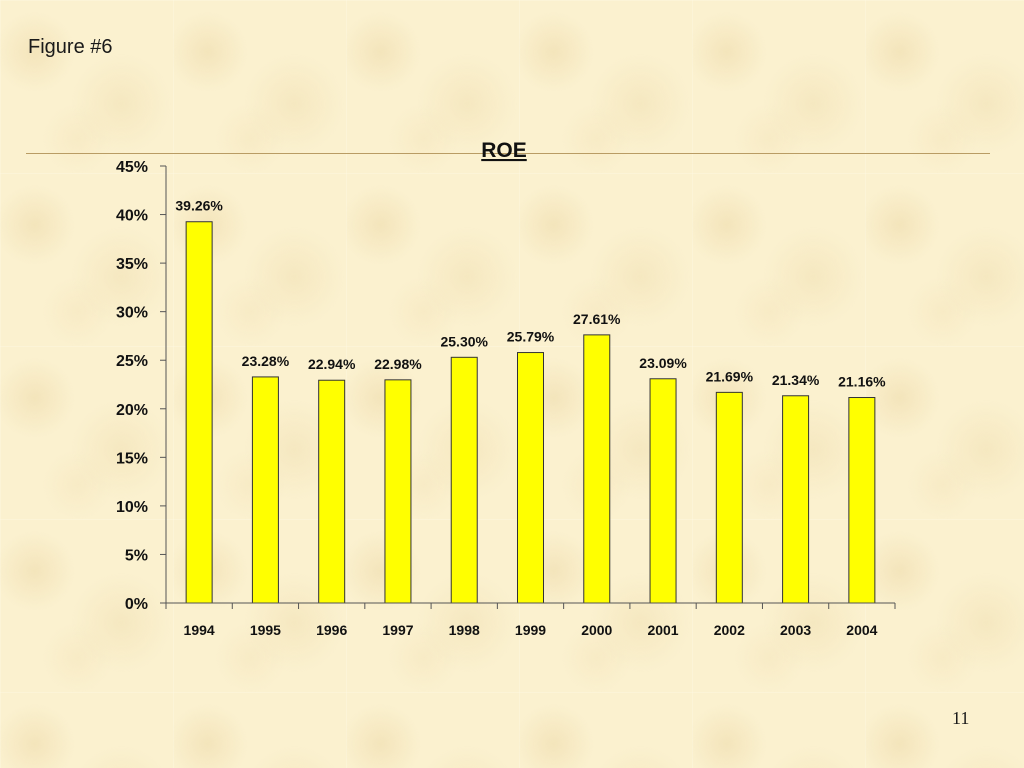  What do you see at coordinates (199, 412) in the screenshot?
I see `bar-1994` at bounding box center [199, 412].